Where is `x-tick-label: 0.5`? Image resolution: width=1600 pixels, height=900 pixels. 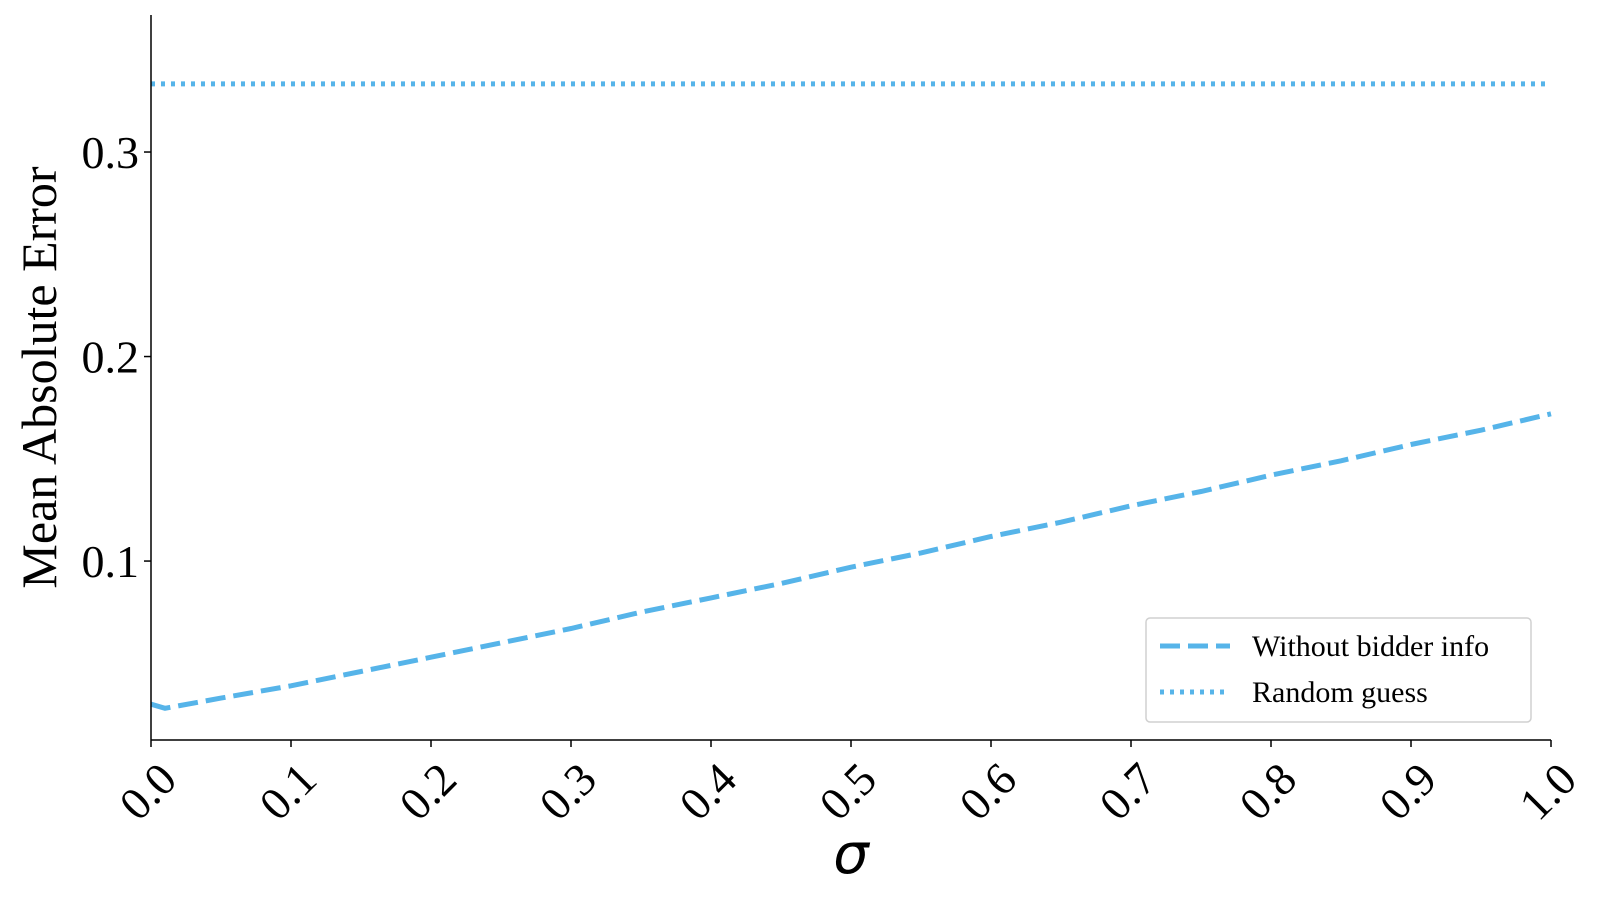 x-tick-label: 0.5 is located at coordinates (847, 791).